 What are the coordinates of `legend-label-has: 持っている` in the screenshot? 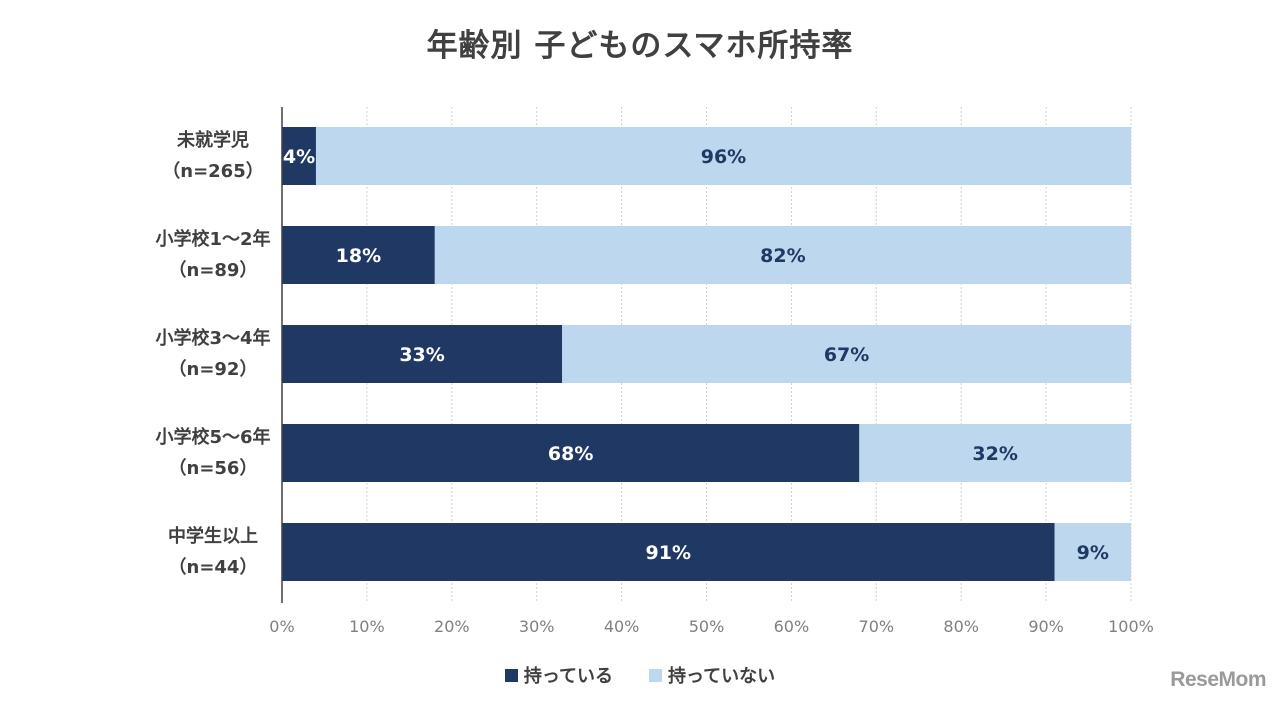 It's located at (568, 676).